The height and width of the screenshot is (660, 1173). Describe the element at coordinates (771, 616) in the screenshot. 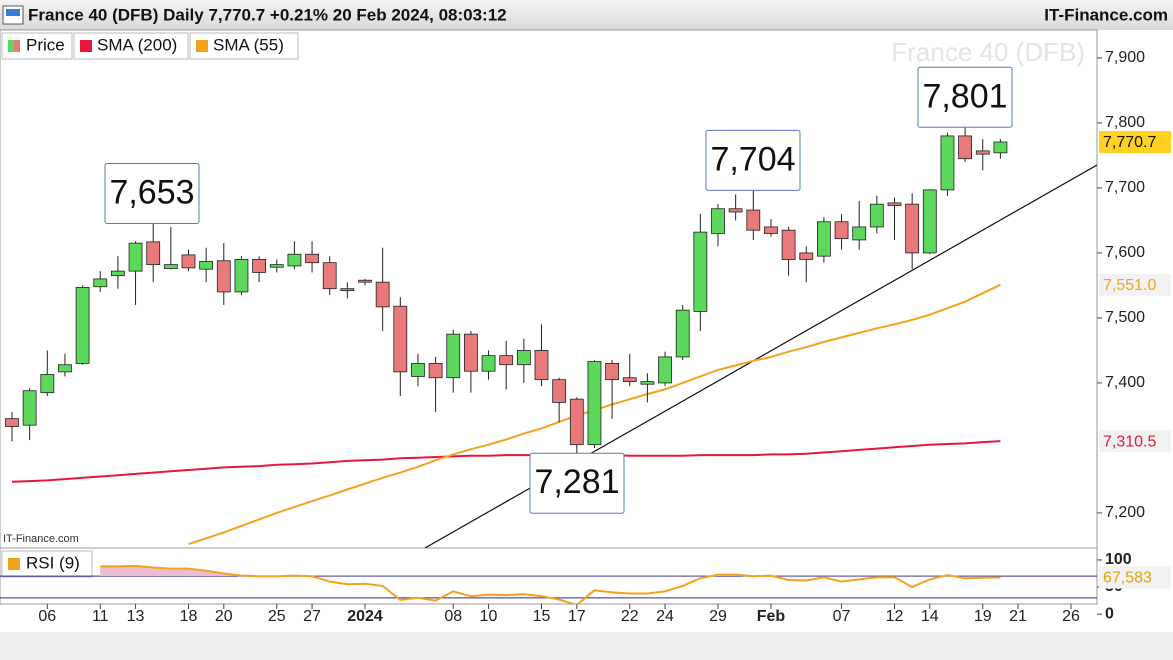

I see `x-tick-label: Feb` at that location.